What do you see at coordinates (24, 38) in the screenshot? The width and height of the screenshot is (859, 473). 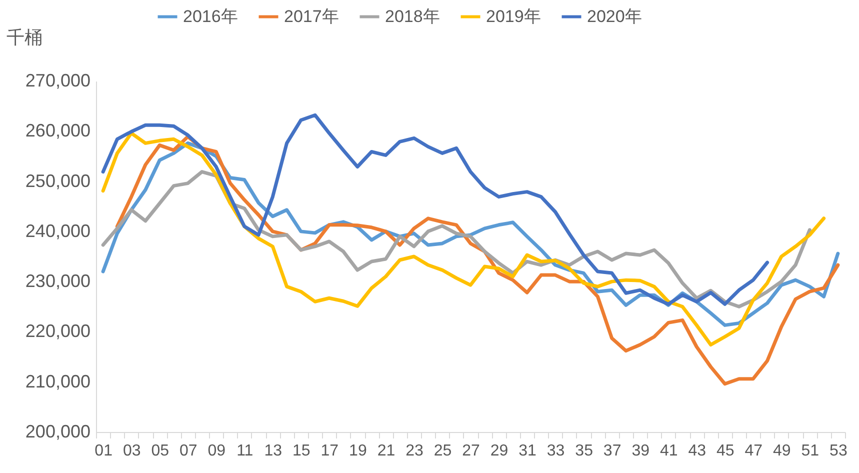 I see `y-axis-title: 千桶` at bounding box center [24, 38].